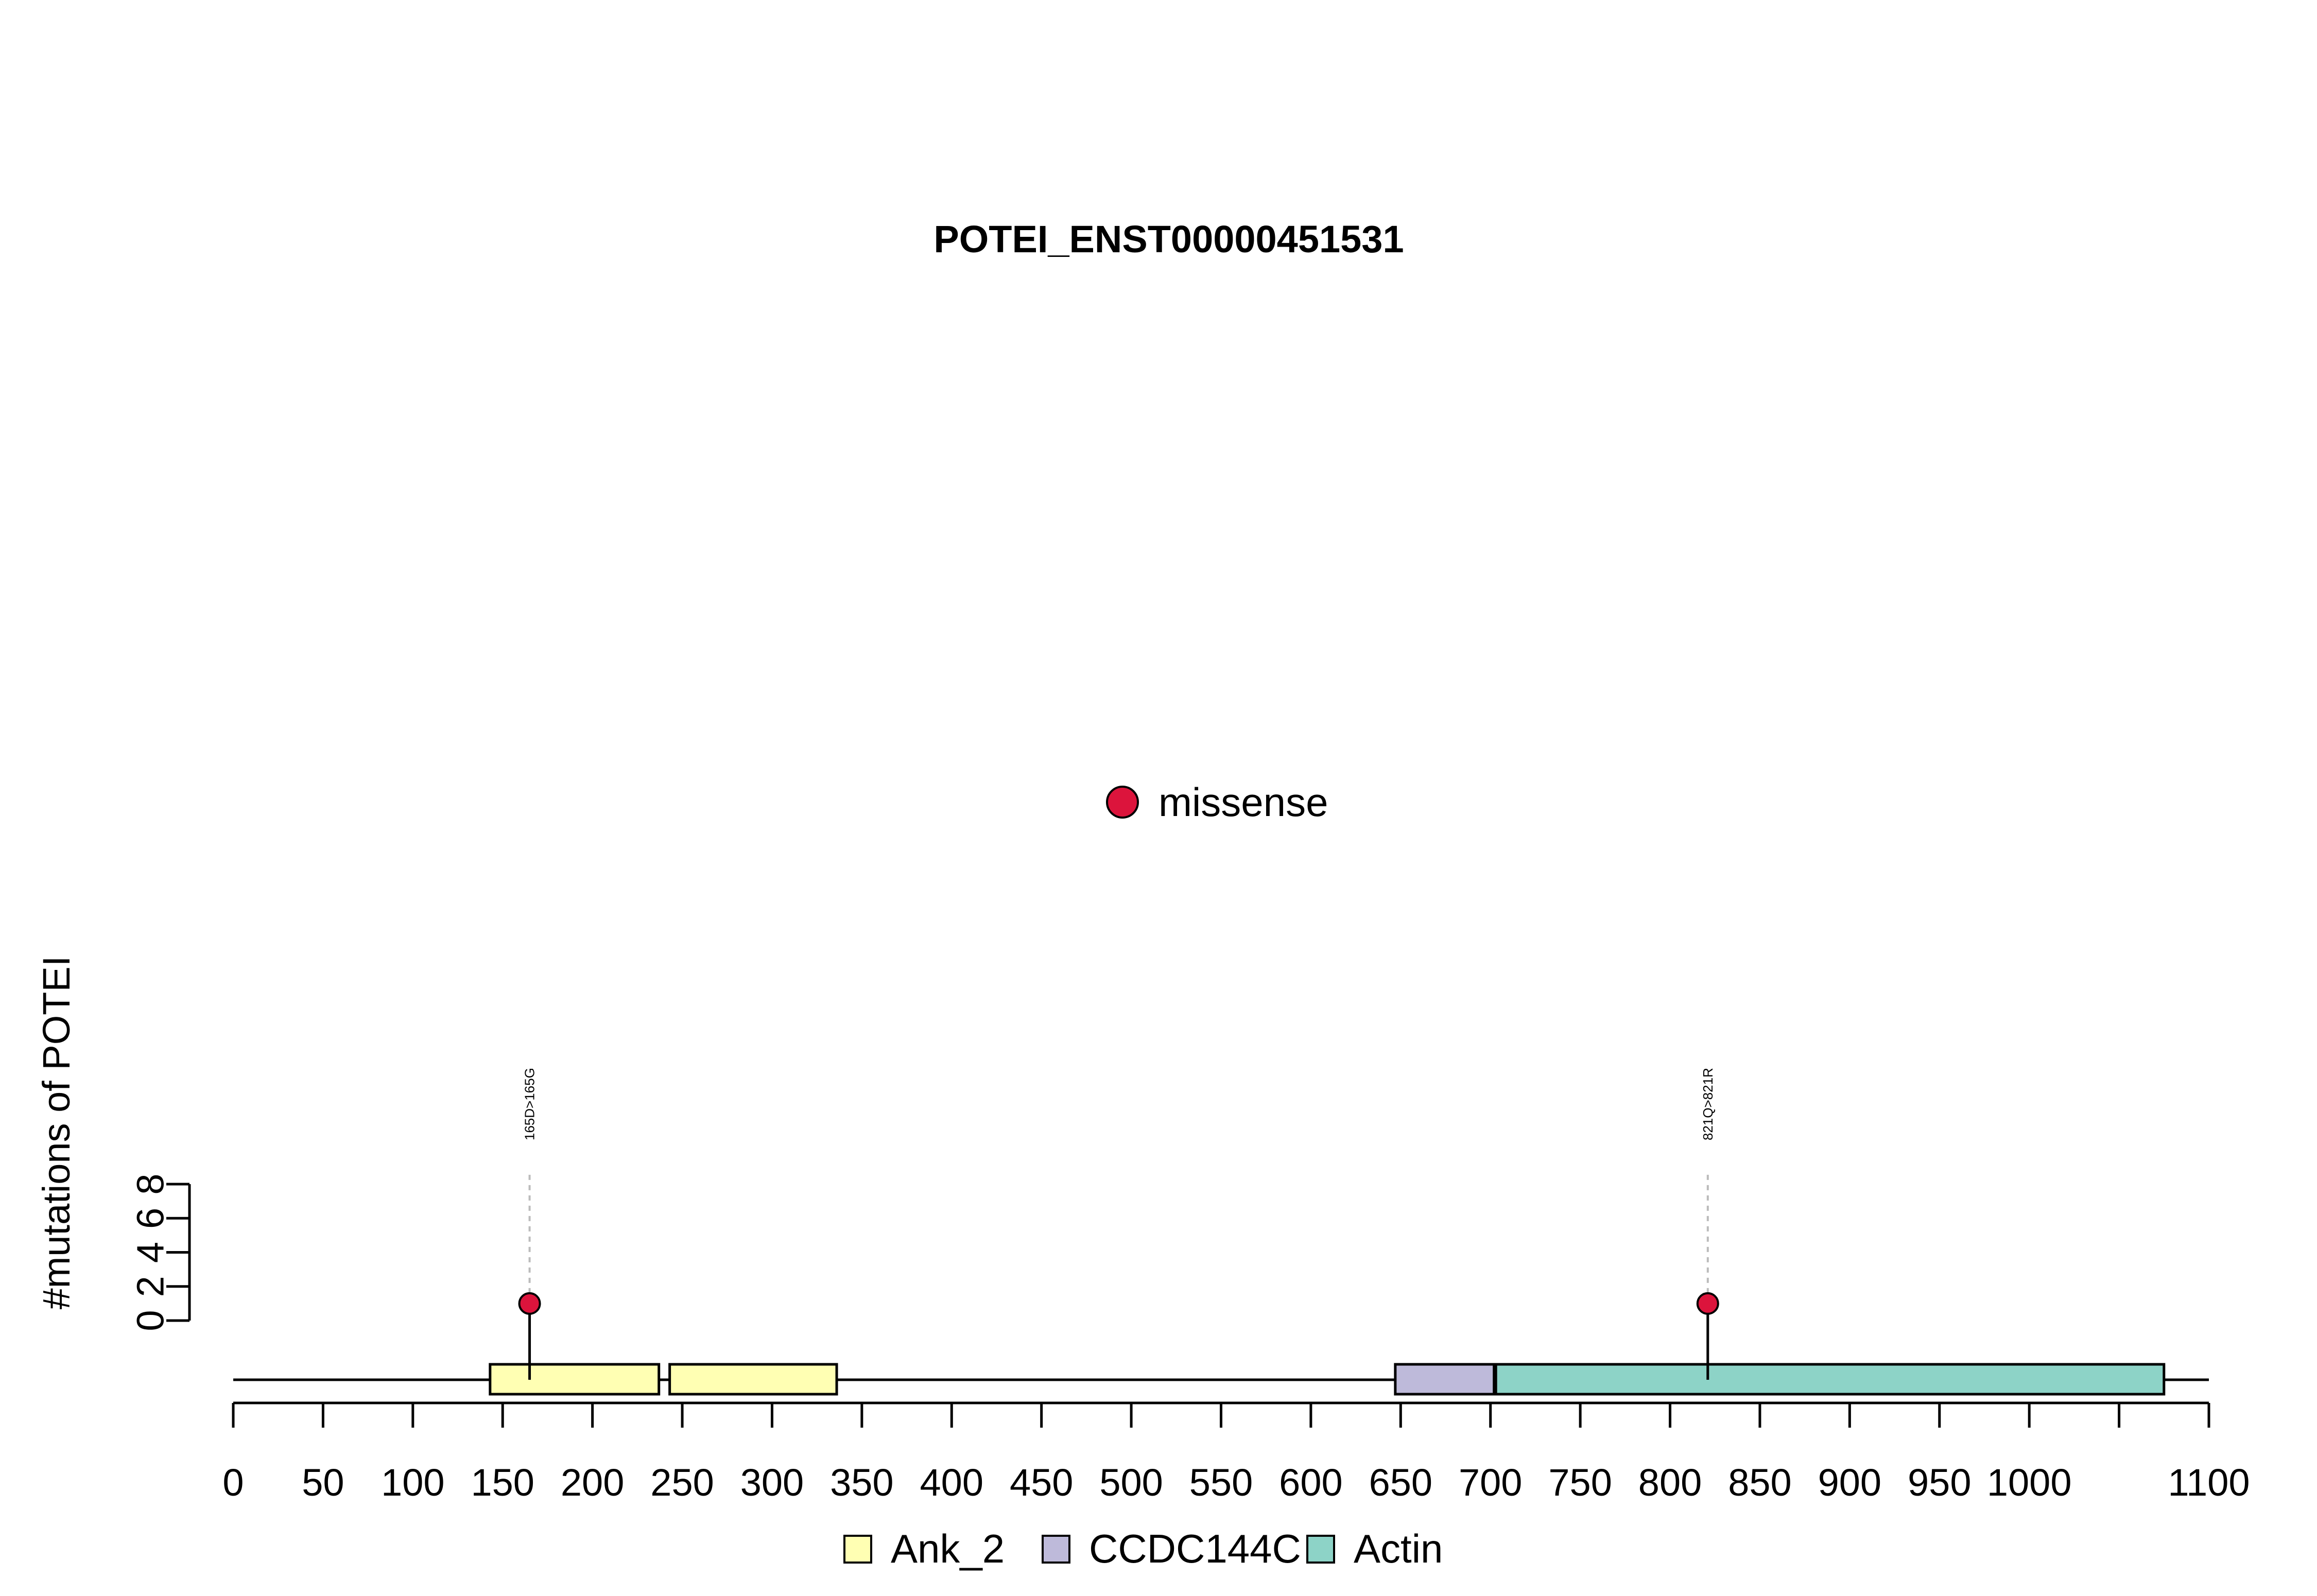 The width and height of the screenshot is (2317, 1596). Describe the element at coordinates (150, 1252) in the screenshot. I see `y-tick-label: 4` at that location.